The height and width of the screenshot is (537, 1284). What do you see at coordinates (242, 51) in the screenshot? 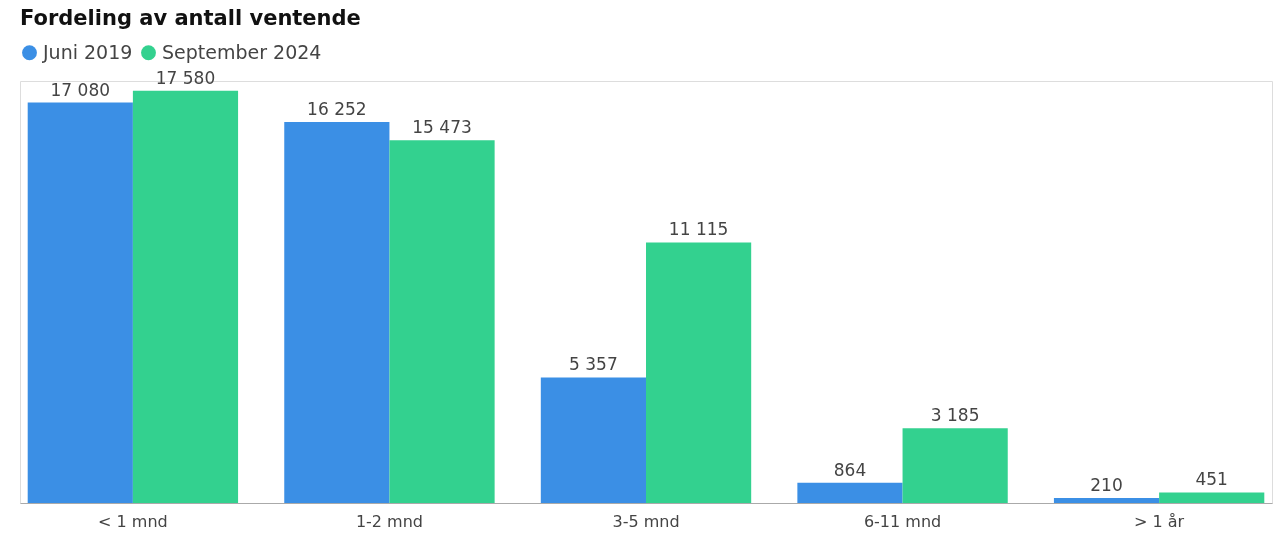
I see `legend-label: September 2024` at bounding box center [242, 51].